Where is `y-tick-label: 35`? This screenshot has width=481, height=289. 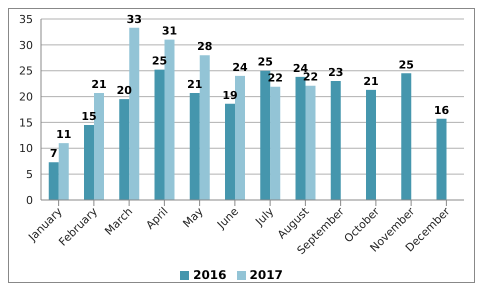 y-tick-label: 35 is located at coordinates (26, 19).